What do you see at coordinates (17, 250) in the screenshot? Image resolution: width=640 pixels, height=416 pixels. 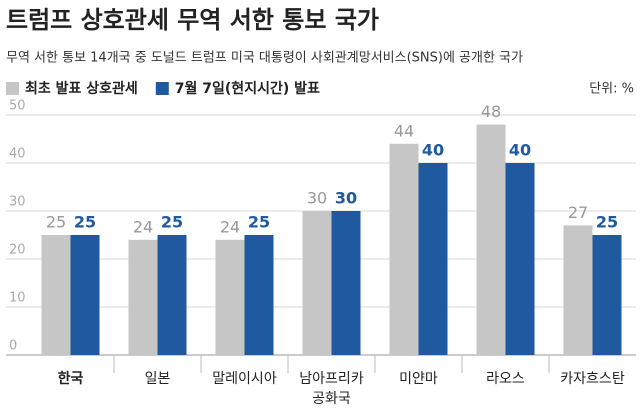 I see `y-tick-label: 20` at bounding box center [17, 250].